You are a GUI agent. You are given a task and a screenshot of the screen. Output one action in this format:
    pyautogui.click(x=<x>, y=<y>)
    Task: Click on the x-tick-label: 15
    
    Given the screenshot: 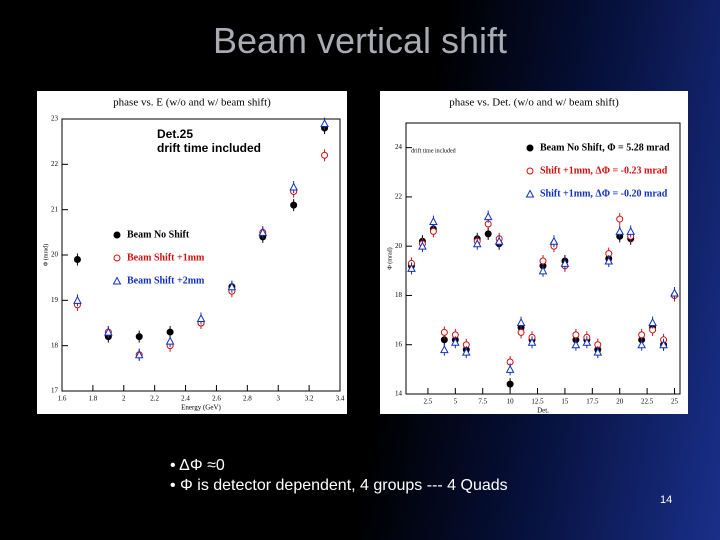 What is the action you would take?
    pyautogui.click(x=565, y=402)
    